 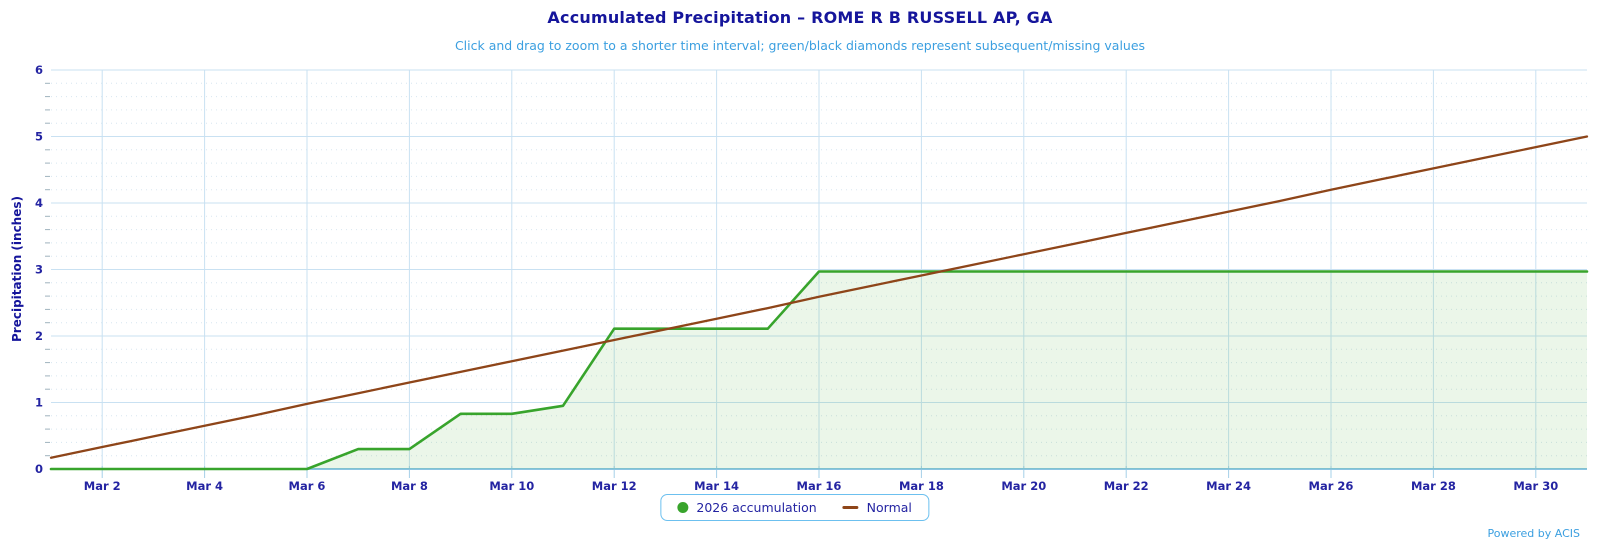 I want to click on x-tick-label: Mar 26, so click(x=1331, y=486).